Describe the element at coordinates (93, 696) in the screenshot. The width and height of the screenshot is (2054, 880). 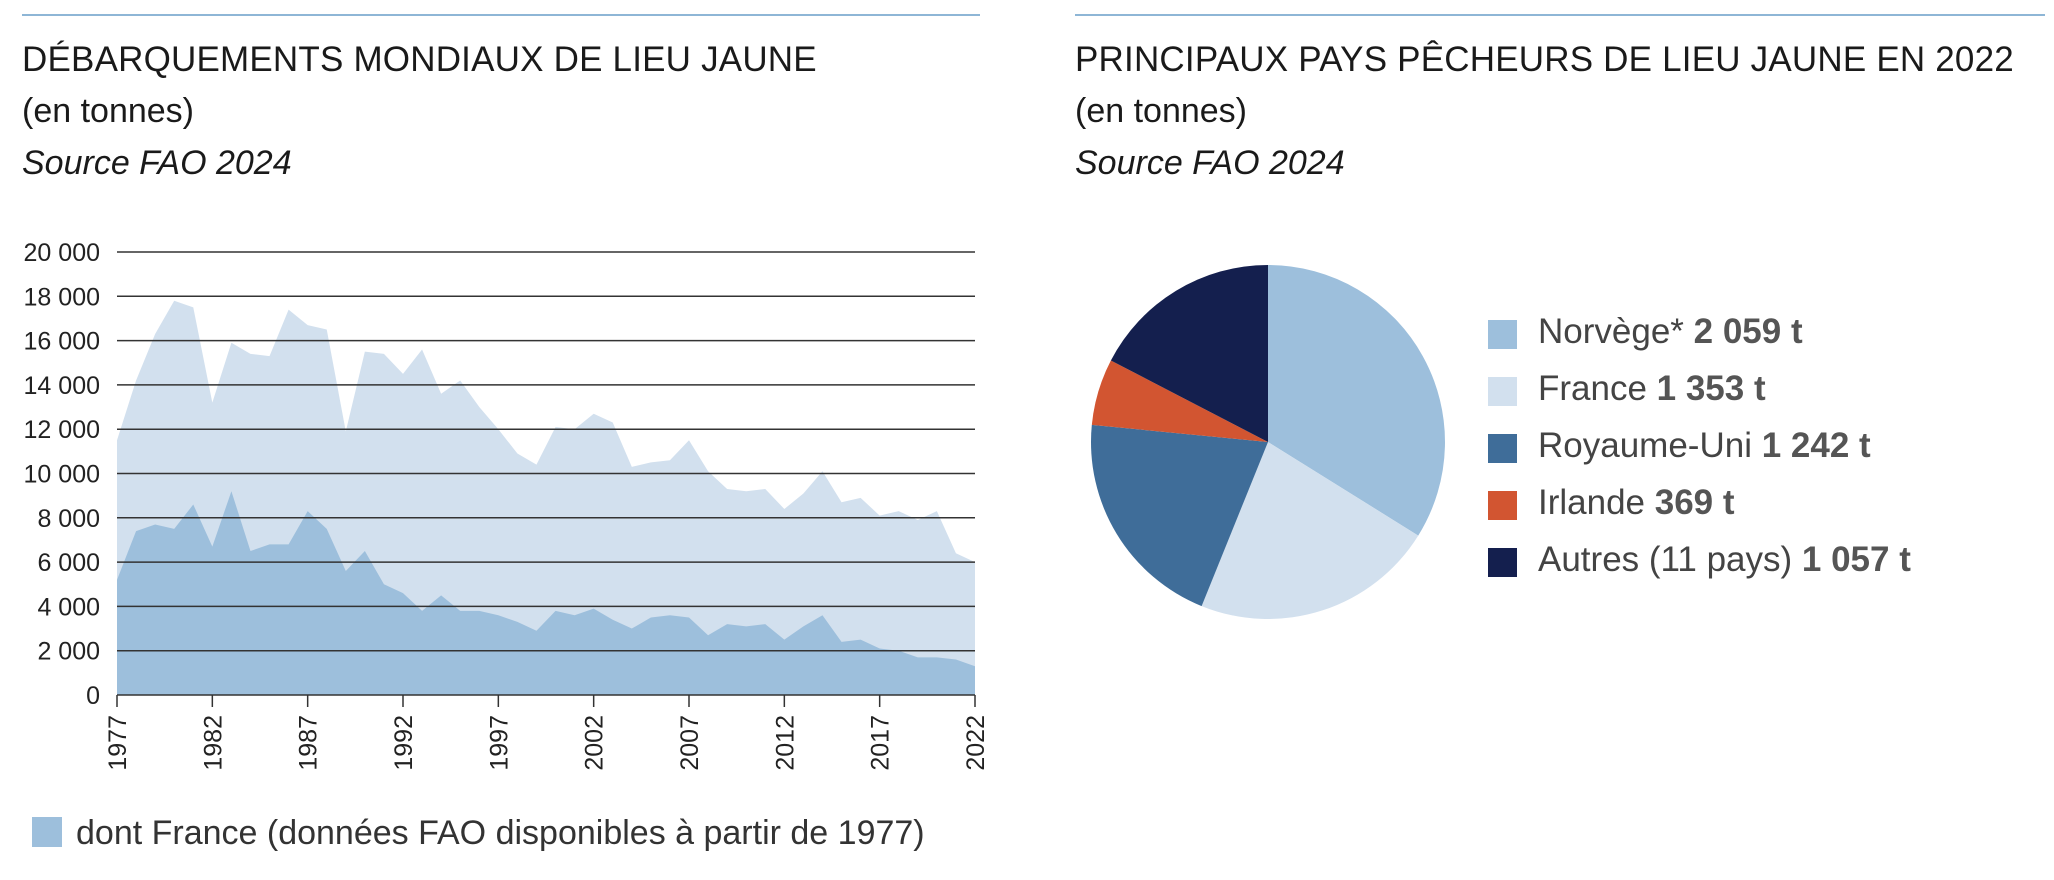
I see `y-tick-label: 0` at that location.